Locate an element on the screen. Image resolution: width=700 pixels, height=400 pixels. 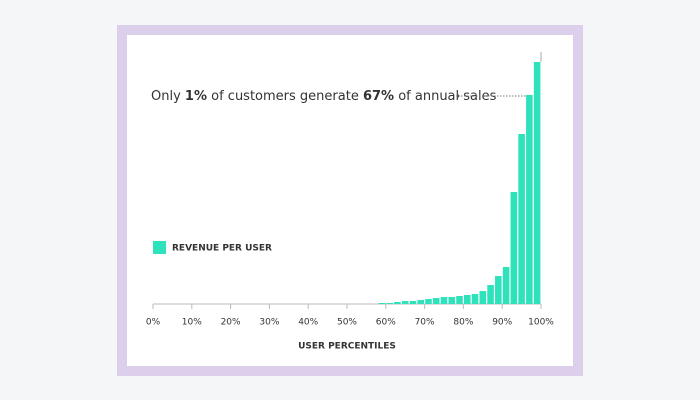
x-tick-label: 0% is located at coordinates (153, 323).